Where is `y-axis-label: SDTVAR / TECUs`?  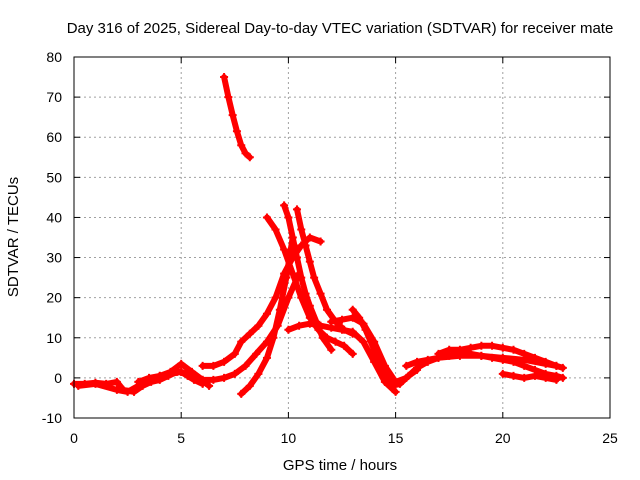 y-axis-label: SDTVAR / TECUs is located at coordinates (13, 237).